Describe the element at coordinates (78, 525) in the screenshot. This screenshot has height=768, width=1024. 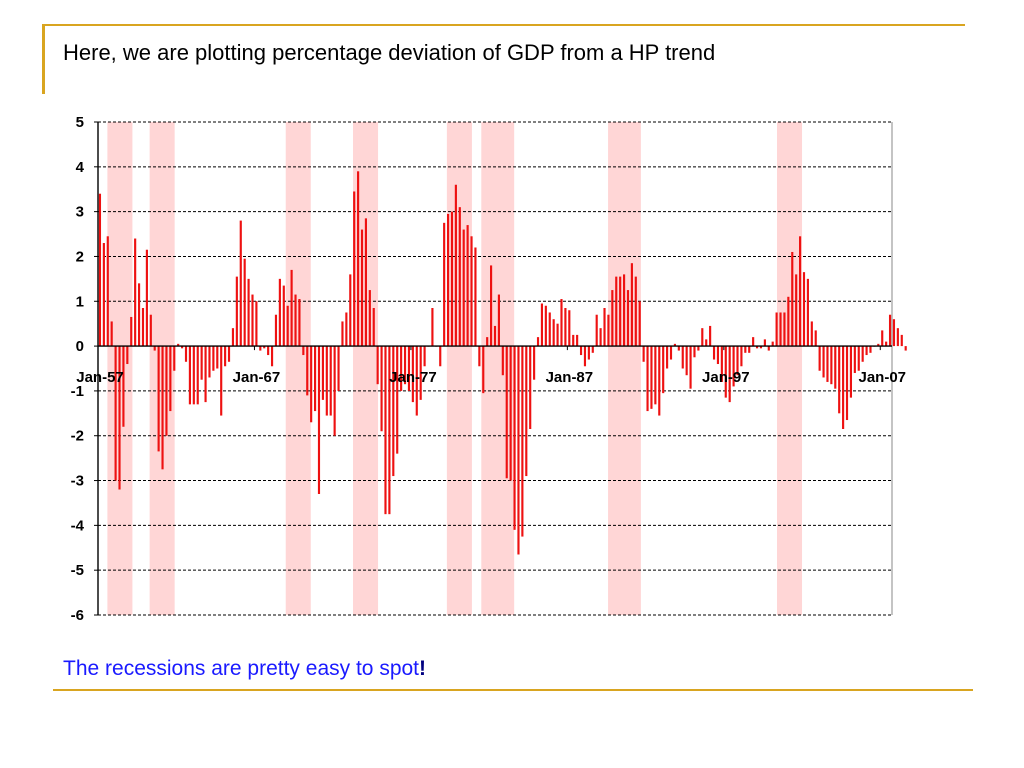
I see `y-tick-label: -4` at that location.